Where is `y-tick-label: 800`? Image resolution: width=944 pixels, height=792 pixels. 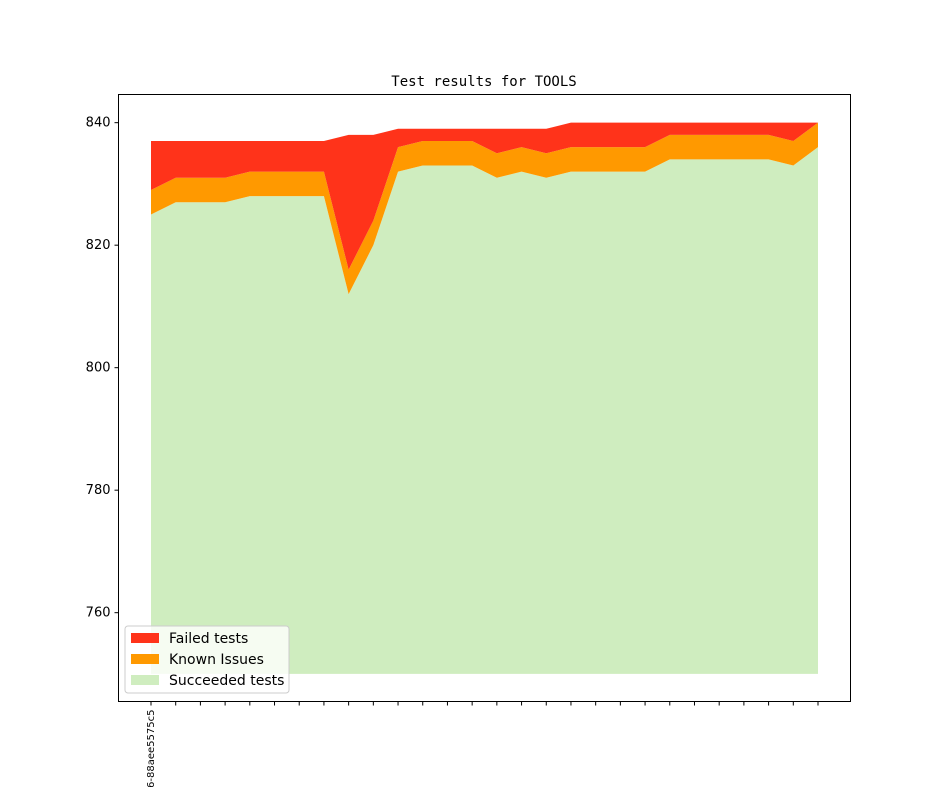 y-tick-label: 800 is located at coordinates (98, 368).